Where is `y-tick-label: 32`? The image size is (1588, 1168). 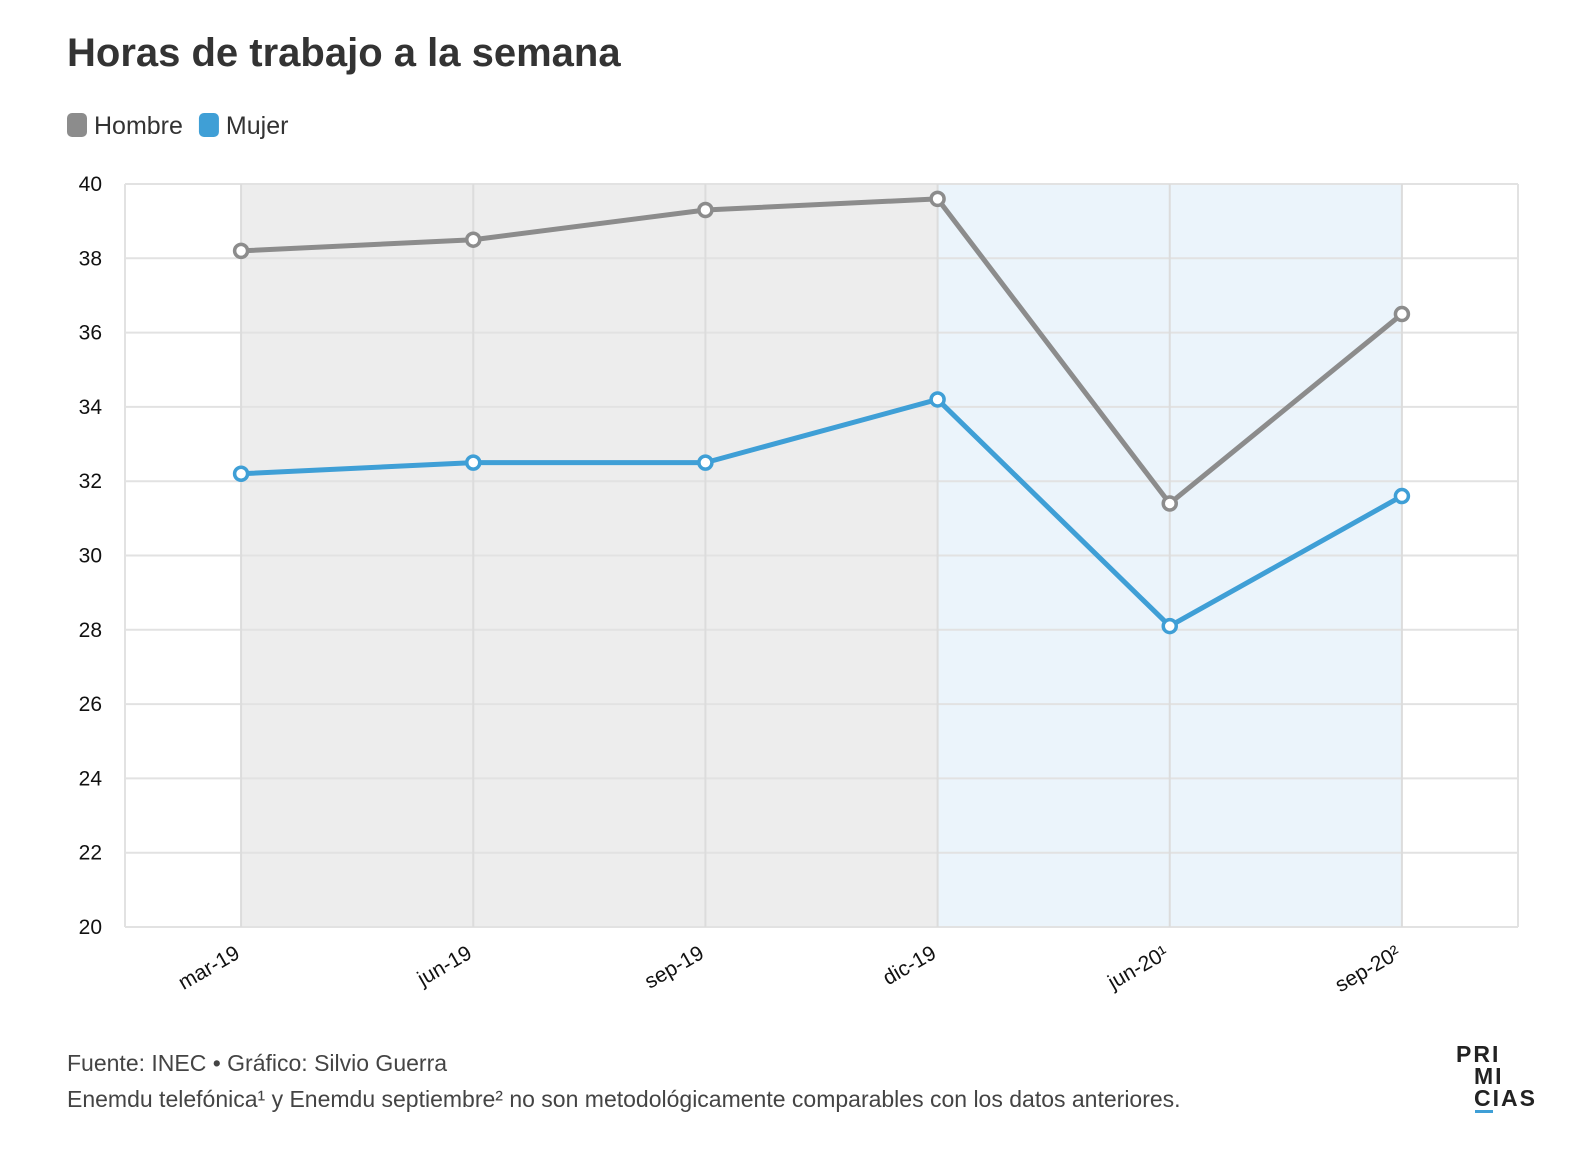
y-tick-label: 32 is located at coordinates (90, 481).